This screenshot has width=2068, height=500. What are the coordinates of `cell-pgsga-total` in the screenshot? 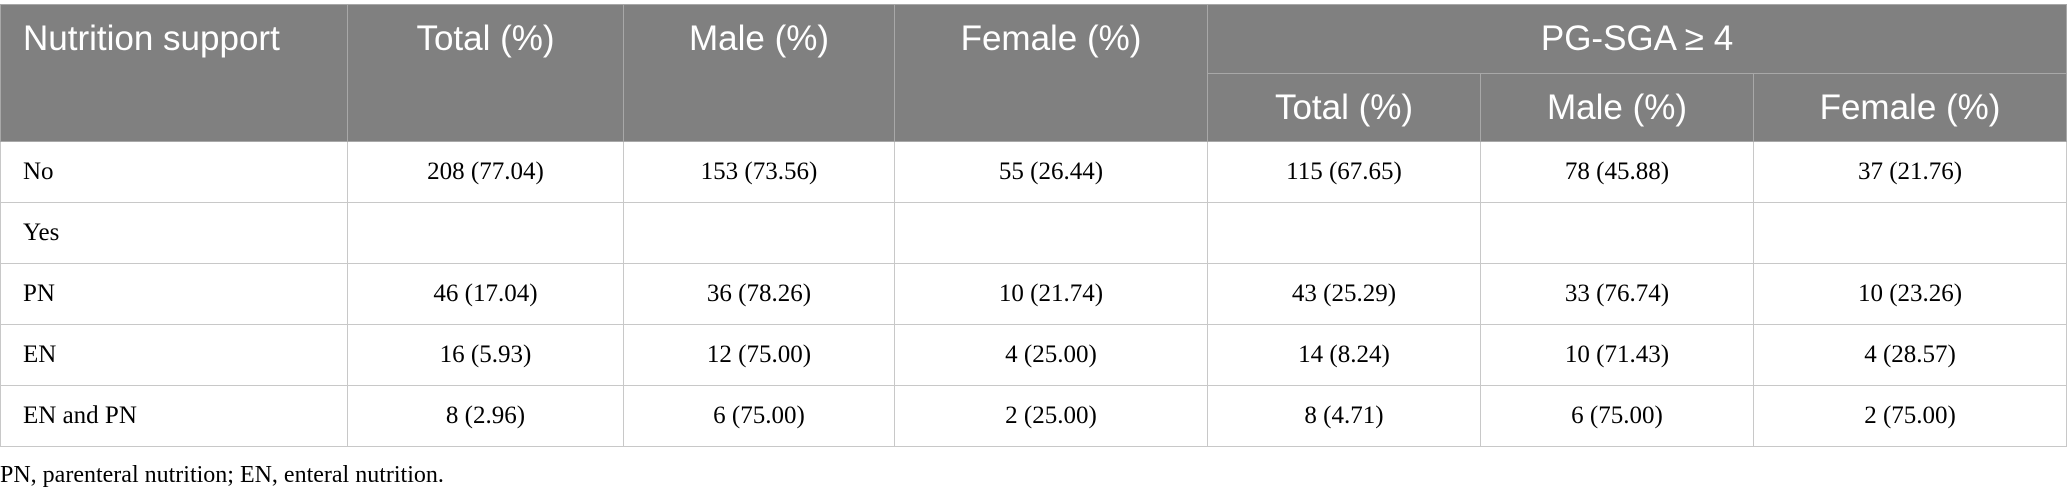 It's located at (1344, 233).